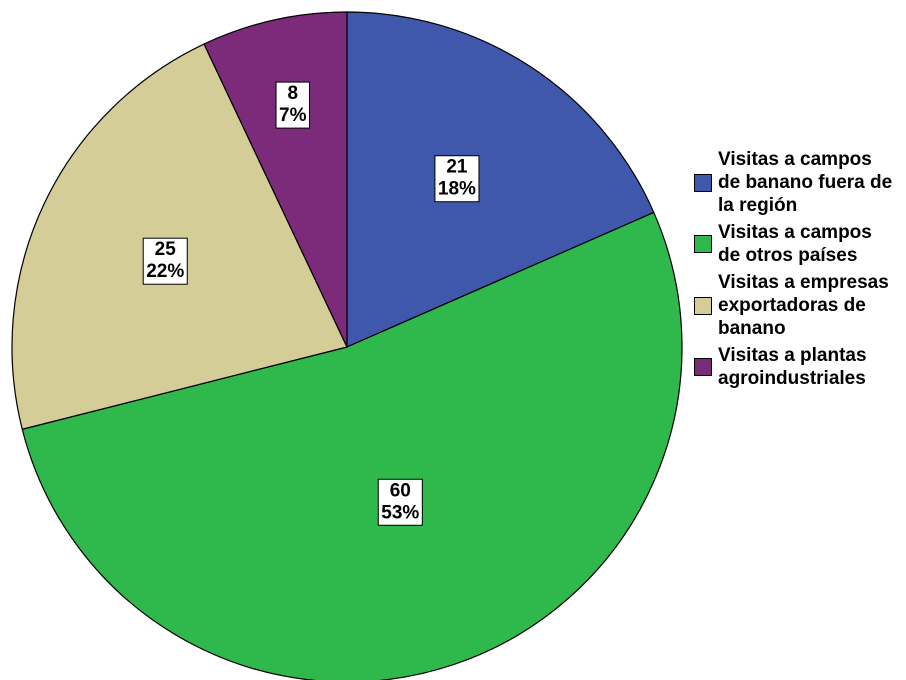 This screenshot has height=680, width=906. I want to click on value-label: 60, so click(400, 490).